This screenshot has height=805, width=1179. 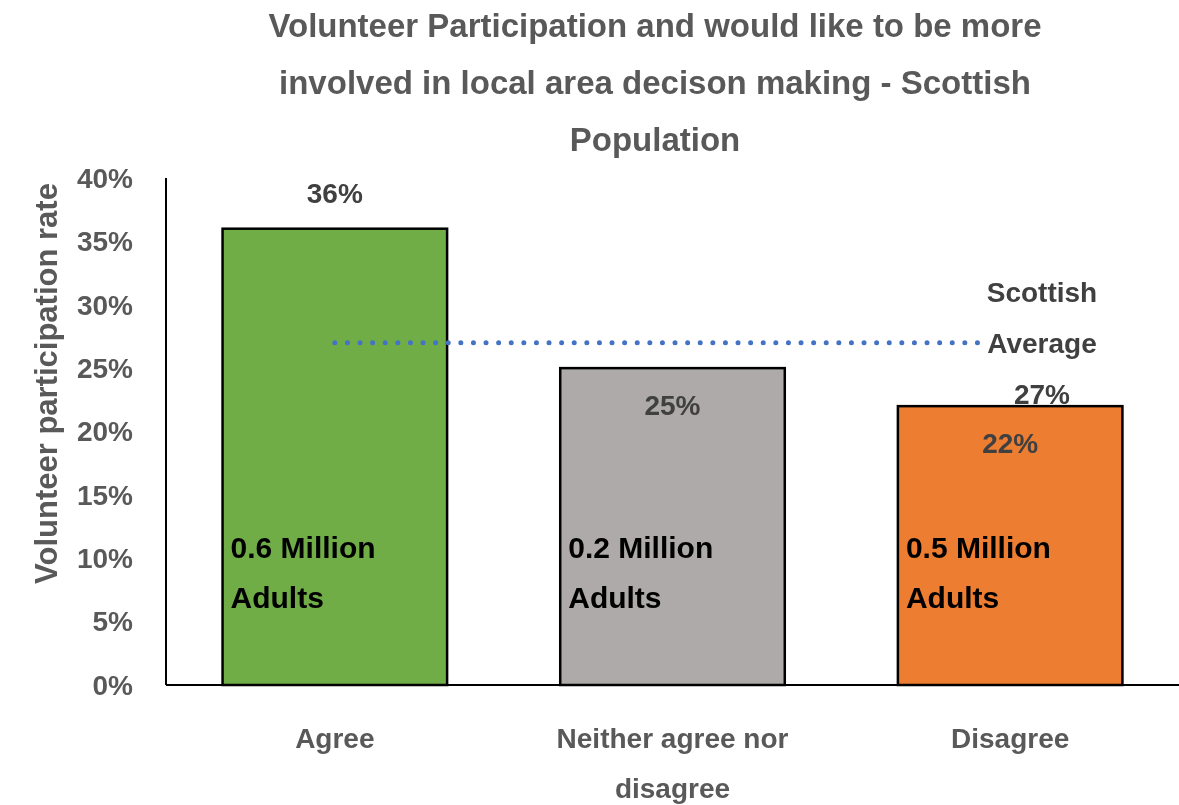 I want to click on x-tick-label: Neither agree nor disagree, so click(x=672, y=763).